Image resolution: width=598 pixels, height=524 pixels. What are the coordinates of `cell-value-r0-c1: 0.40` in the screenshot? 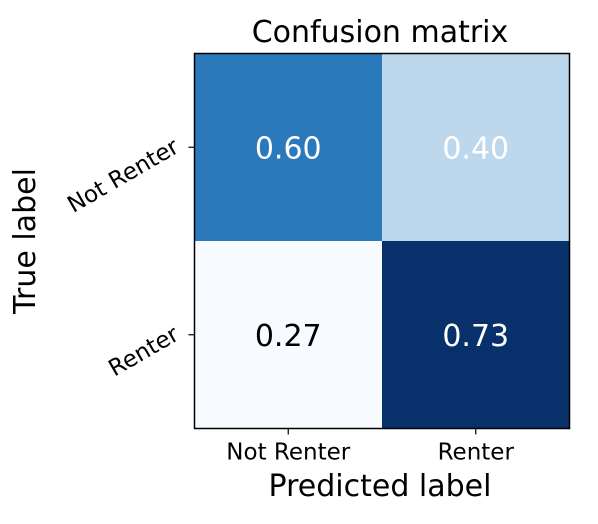 It's located at (475, 148).